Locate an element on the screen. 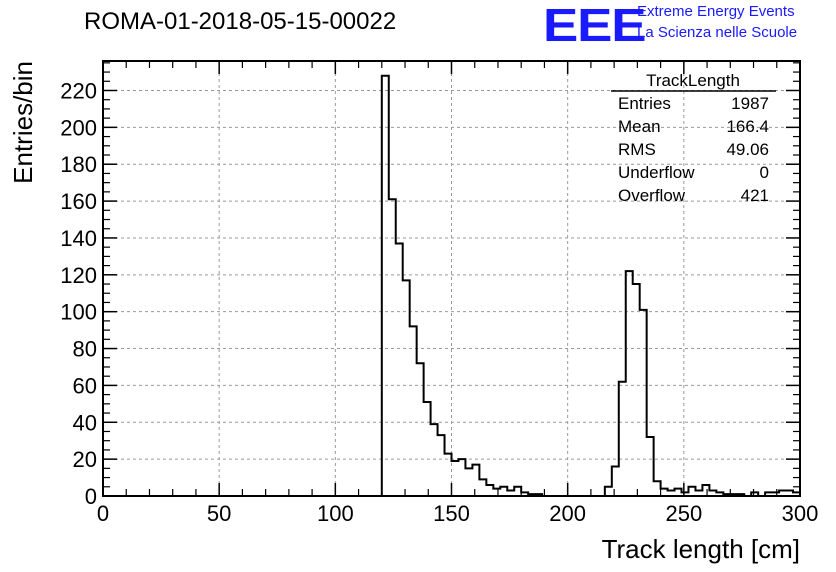 This screenshot has height=572, width=836. y-tick-label: 160 is located at coordinates (78, 201).